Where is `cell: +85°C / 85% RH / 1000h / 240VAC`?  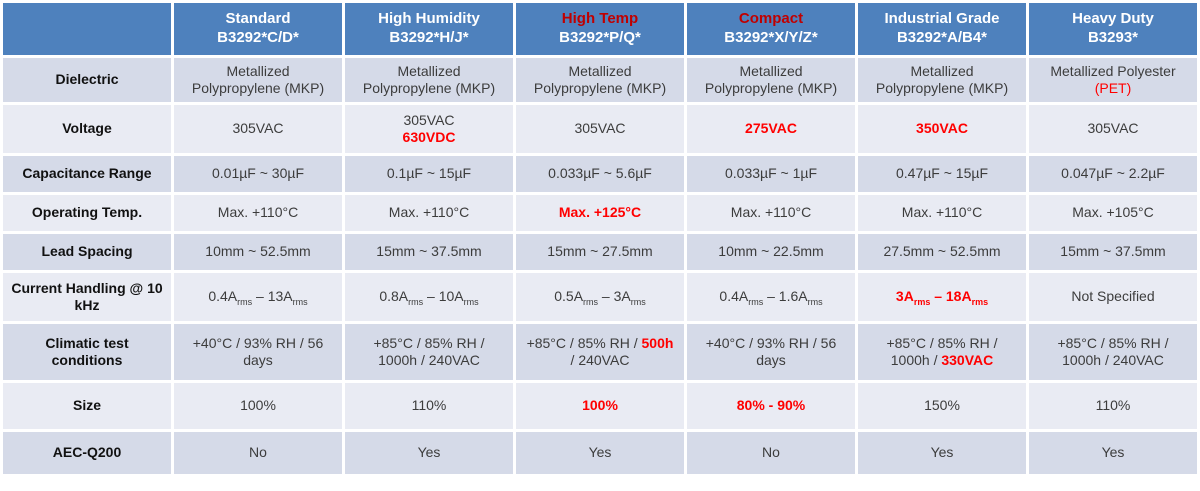
cell: +85°C / 85% RH / 1000h / 240VAC is located at coordinates (1113, 352).